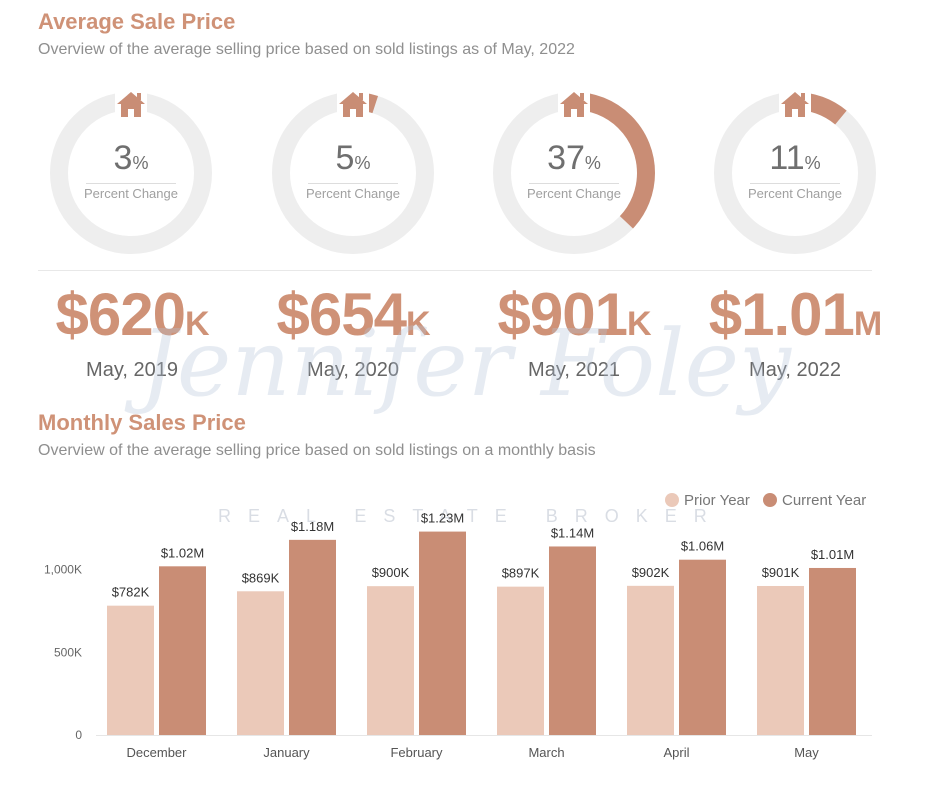  Describe the element at coordinates (391, 572) in the screenshot. I see `bar-value-label: $900K` at that location.